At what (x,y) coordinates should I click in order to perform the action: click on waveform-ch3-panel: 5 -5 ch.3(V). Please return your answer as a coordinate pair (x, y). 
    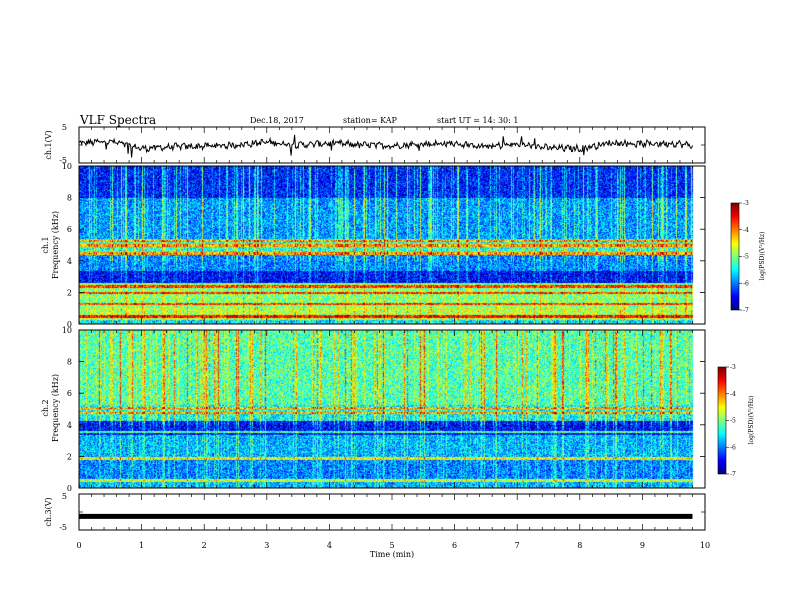
    Looking at the image, I should click on (375, 512).